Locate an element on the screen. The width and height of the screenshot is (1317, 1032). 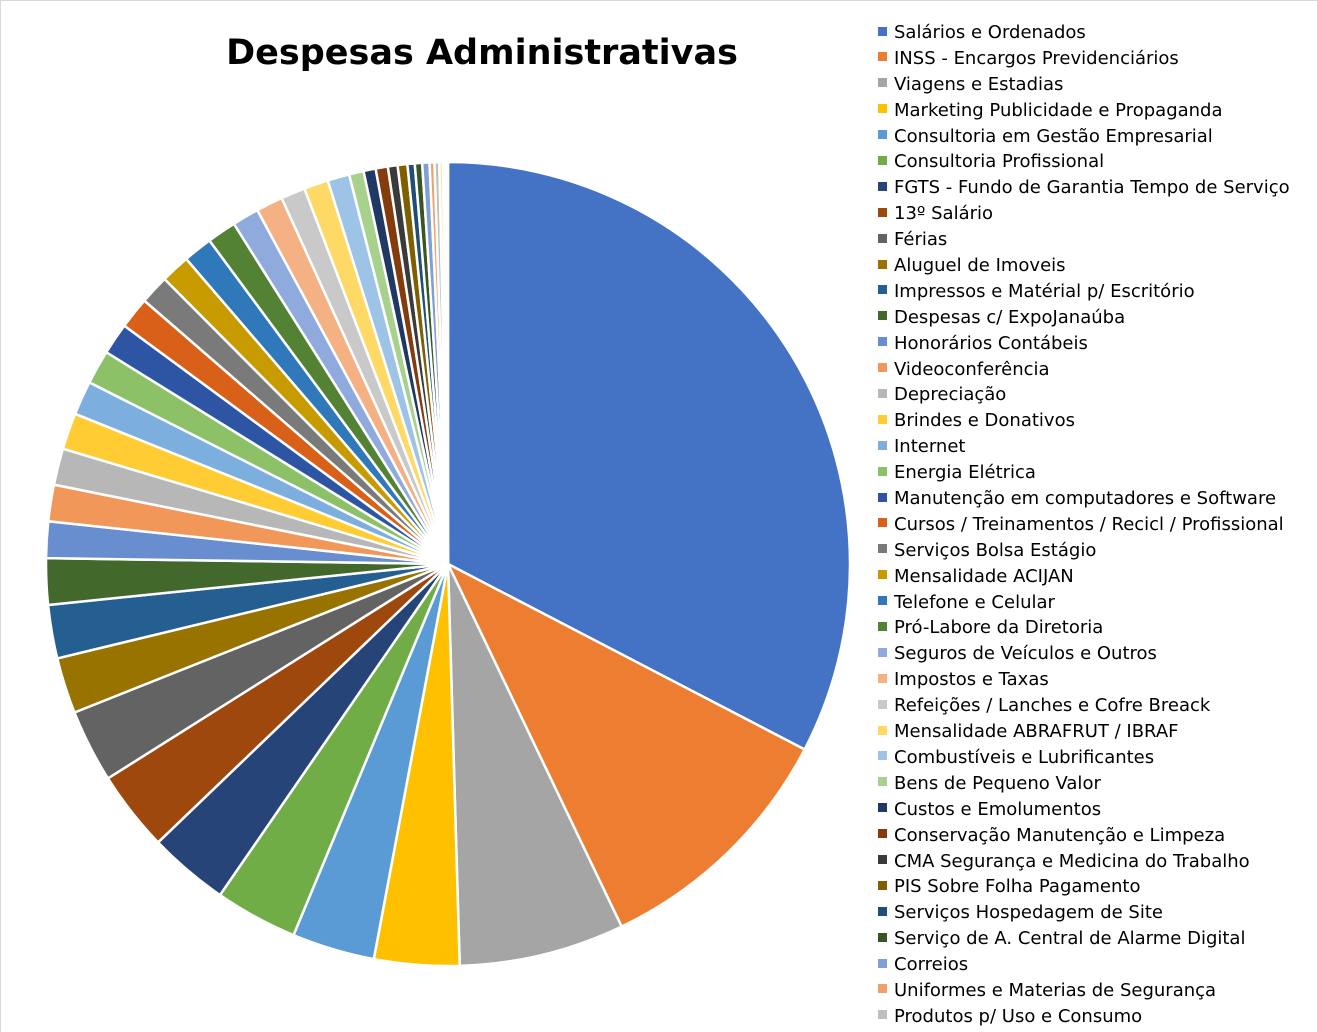
legend-item: Férias is located at coordinates (1096, 240).